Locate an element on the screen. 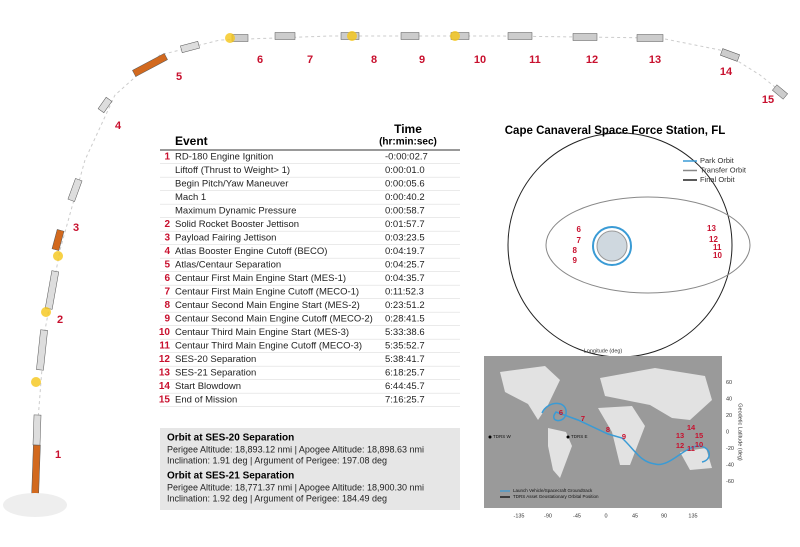 The height and width of the screenshot is (547, 800). groundtrack is located at coordinates (625, 434).